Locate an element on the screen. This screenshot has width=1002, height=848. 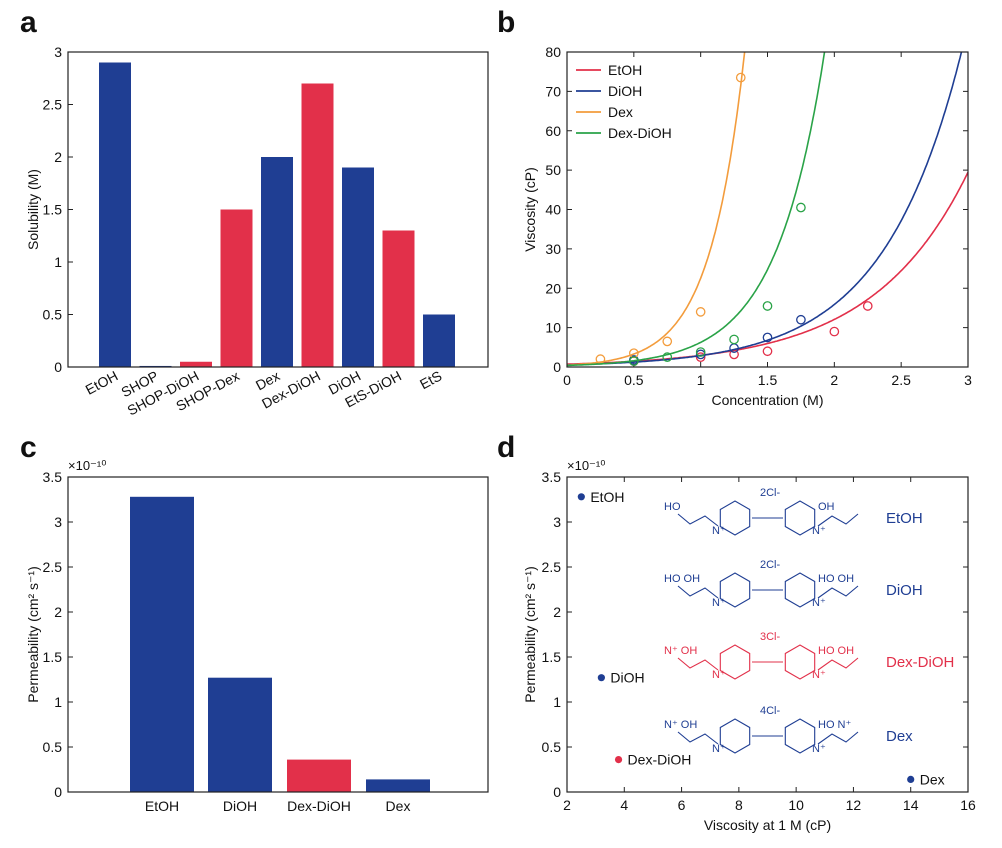
panel-b-ytick-label: 10 is located at coordinates (553, 328).